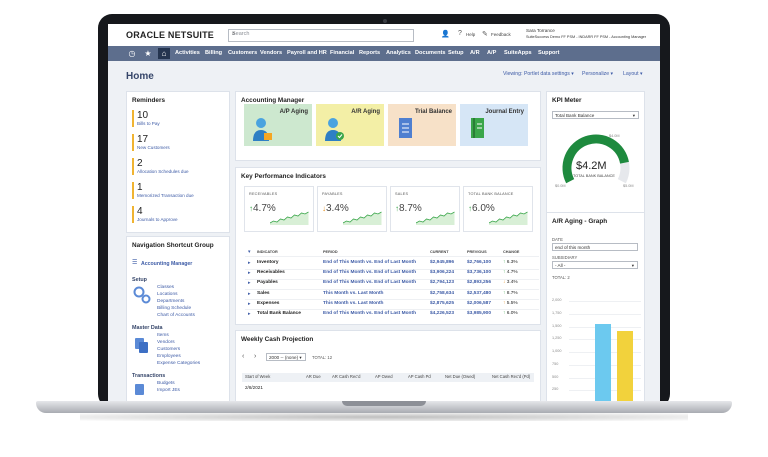 The image size is (768, 457). I want to click on gauge-max-label: $5.0M, so click(628, 186).